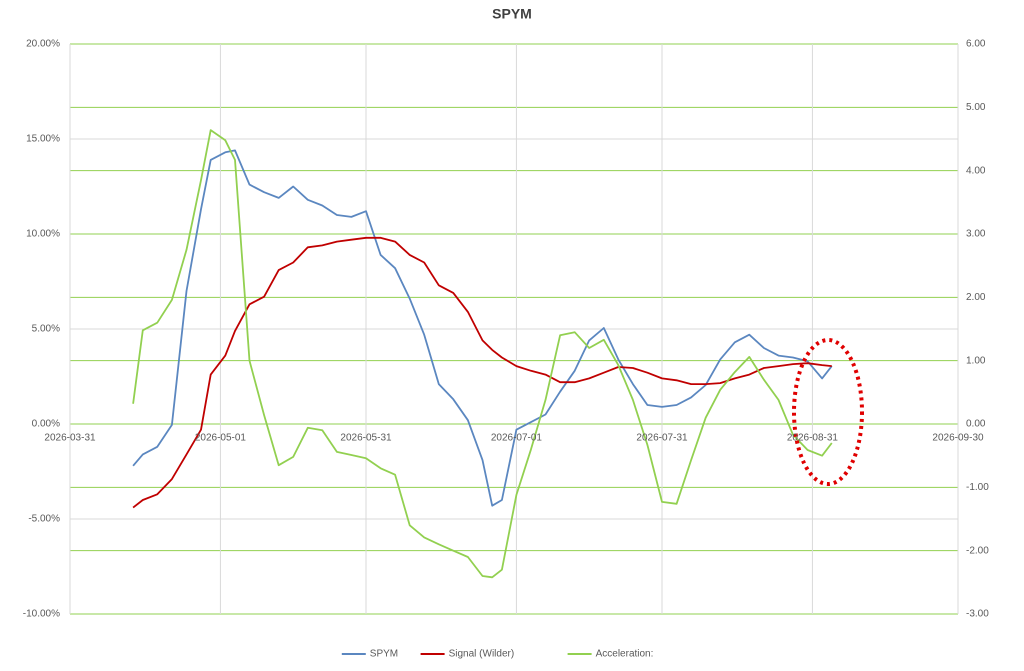  What do you see at coordinates (366, 438) in the screenshot?
I see `x-tick-label: 2026-05-31` at bounding box center [366, 438].